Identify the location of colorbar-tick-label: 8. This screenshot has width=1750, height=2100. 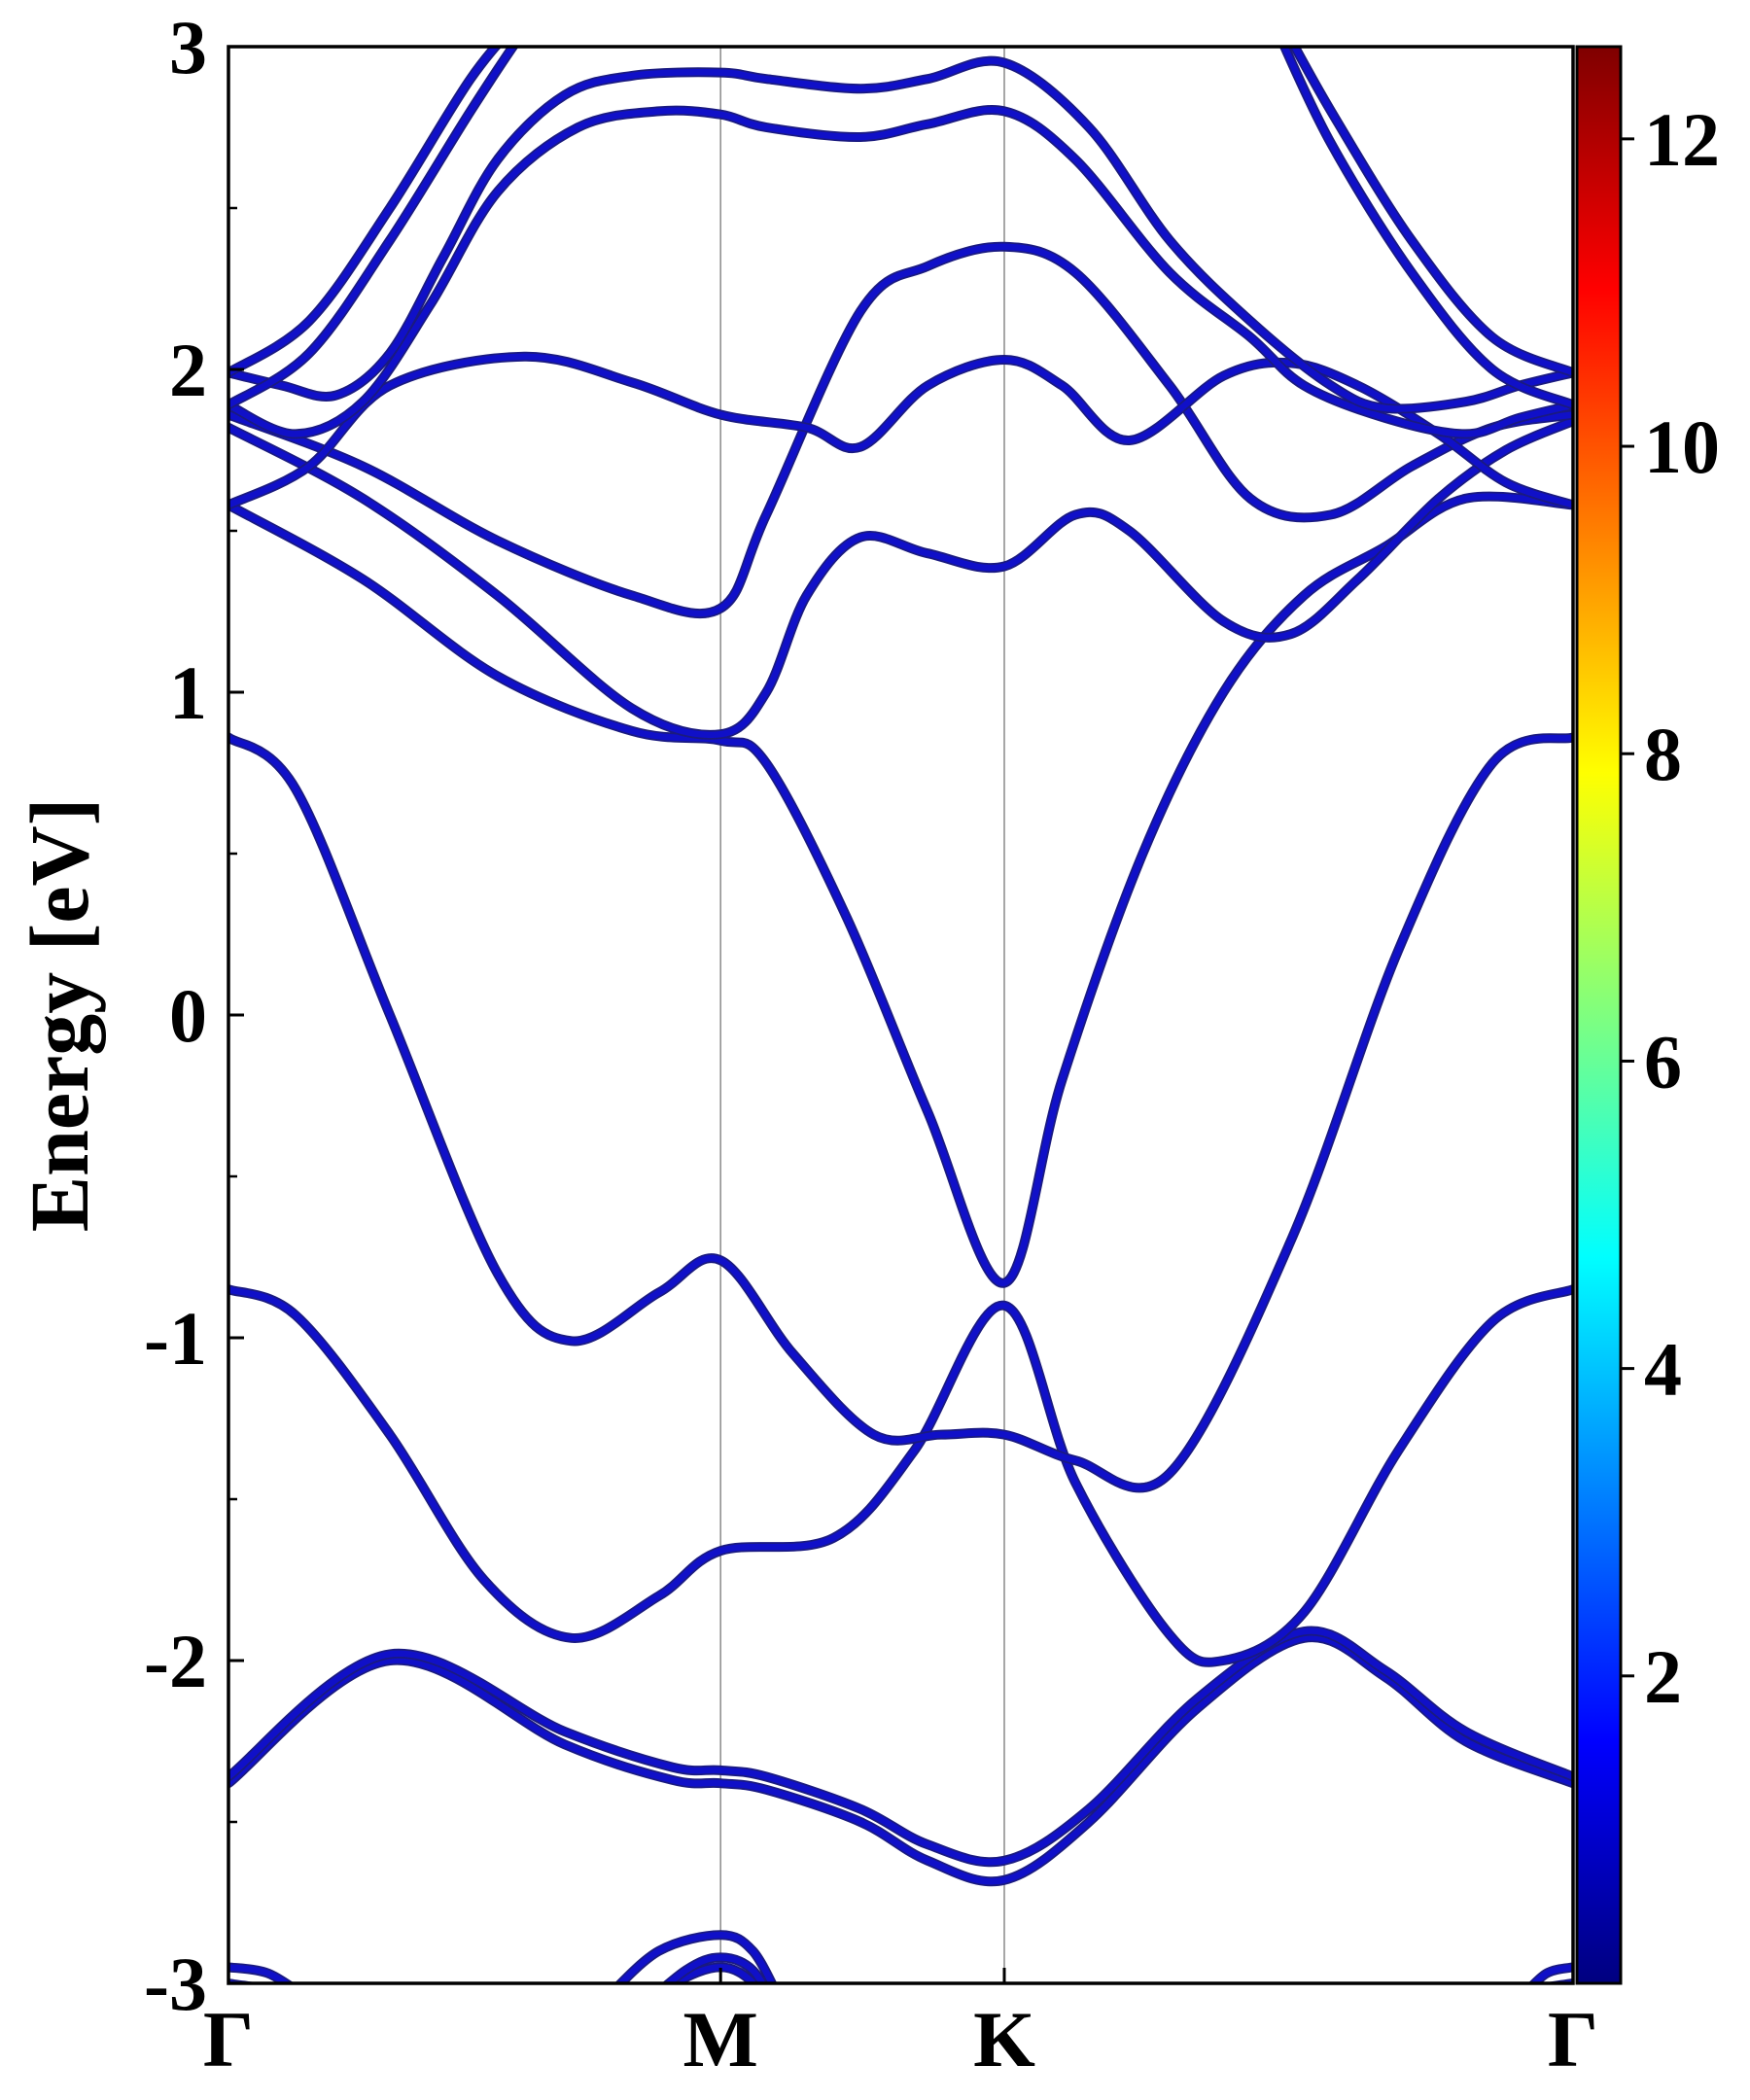
(1663, 754).